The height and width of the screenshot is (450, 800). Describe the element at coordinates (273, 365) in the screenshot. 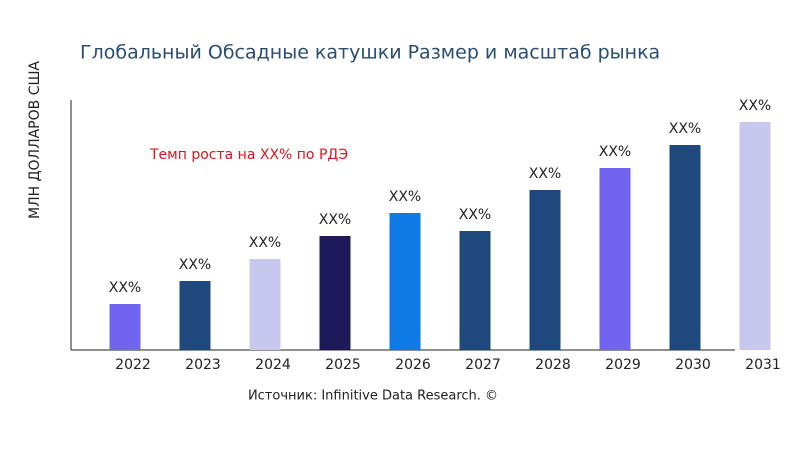

I see `x-tick-label: 2024` at that location.